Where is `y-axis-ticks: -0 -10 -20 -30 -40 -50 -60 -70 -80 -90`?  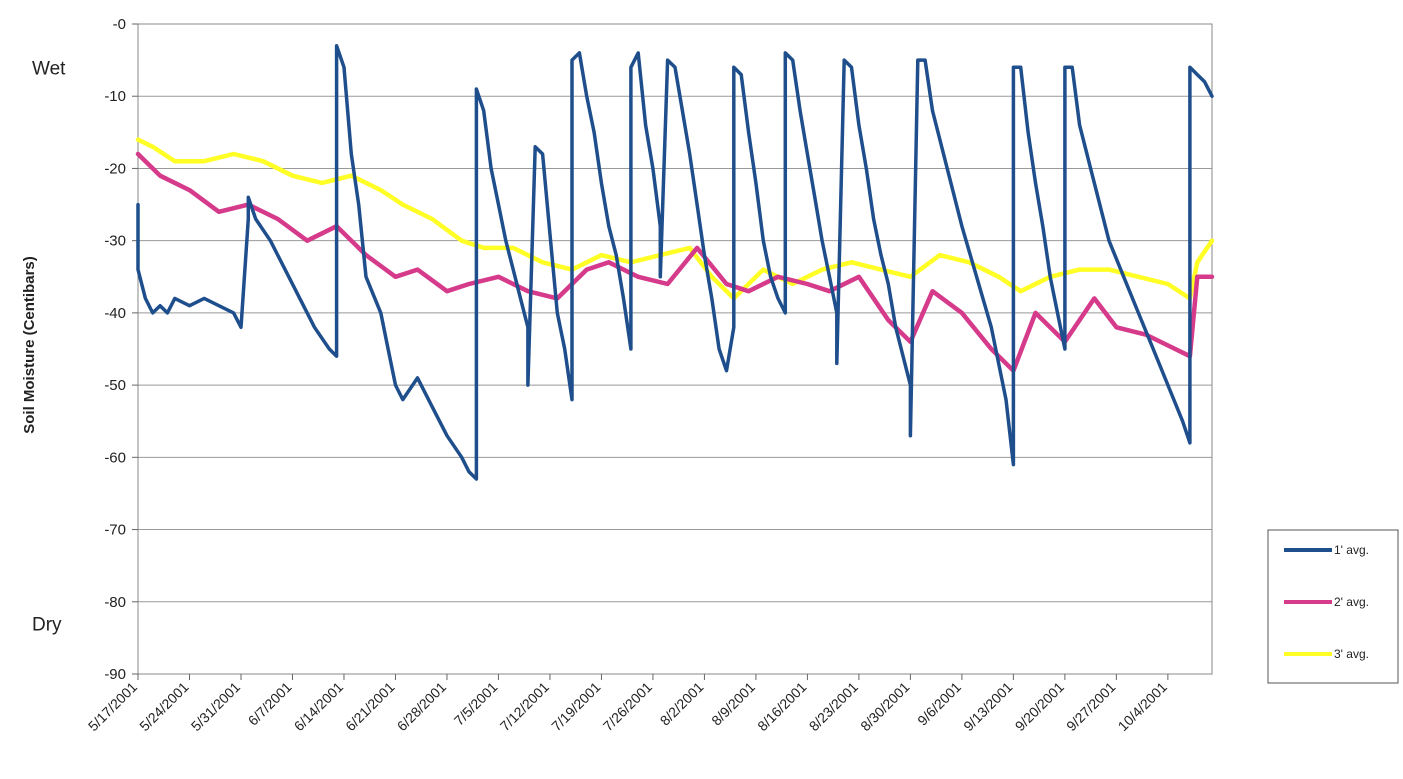
y-axis-ticks: -0 -10 -20 -30 -40 -50 -60 -70 -80 -90 is located at coordinates (121, 349).